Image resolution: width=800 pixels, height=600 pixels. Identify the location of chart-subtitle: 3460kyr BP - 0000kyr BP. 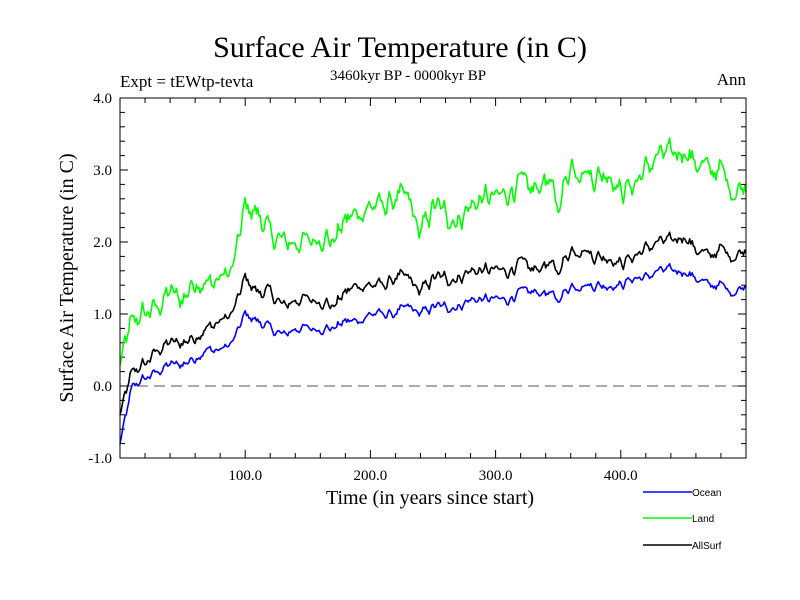
(408, 76).